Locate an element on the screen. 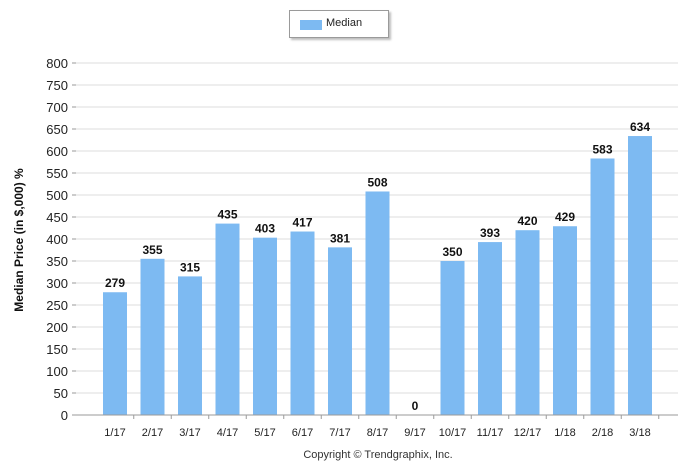 Image resolution: width=699 pixels, height=473 pixels. x-tick-label: 10/17 is located at coordinates (453, 433).